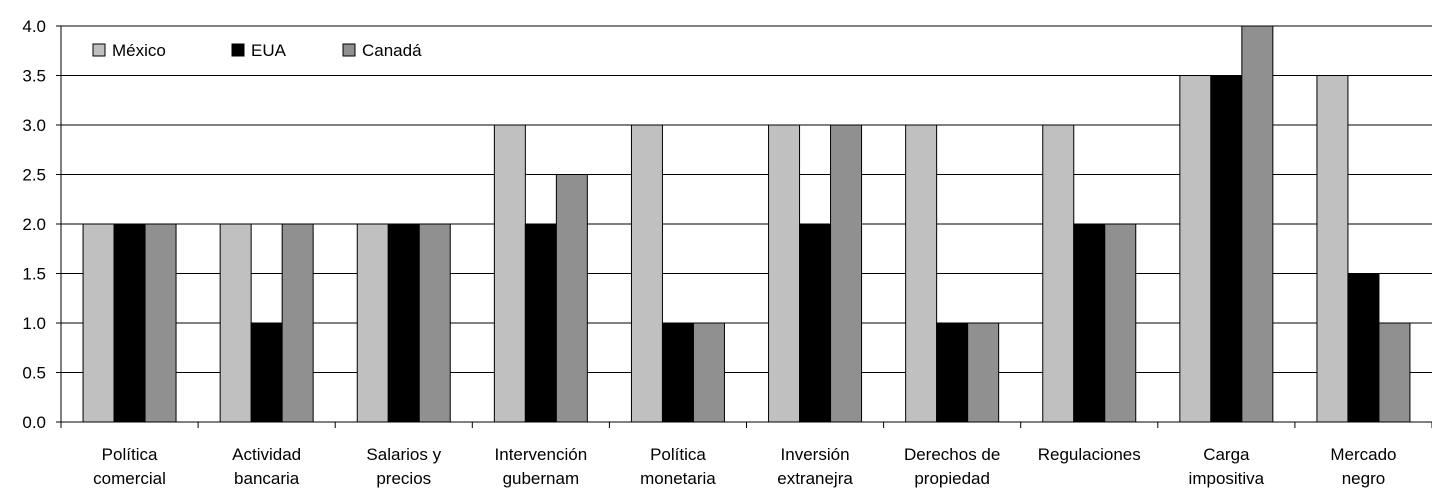  I want to click on y-axis-tick-labels: 0.0 0.5 1.0 1.5 2.0 2.5 3.0 3.5 4.0, so click(34, 224).